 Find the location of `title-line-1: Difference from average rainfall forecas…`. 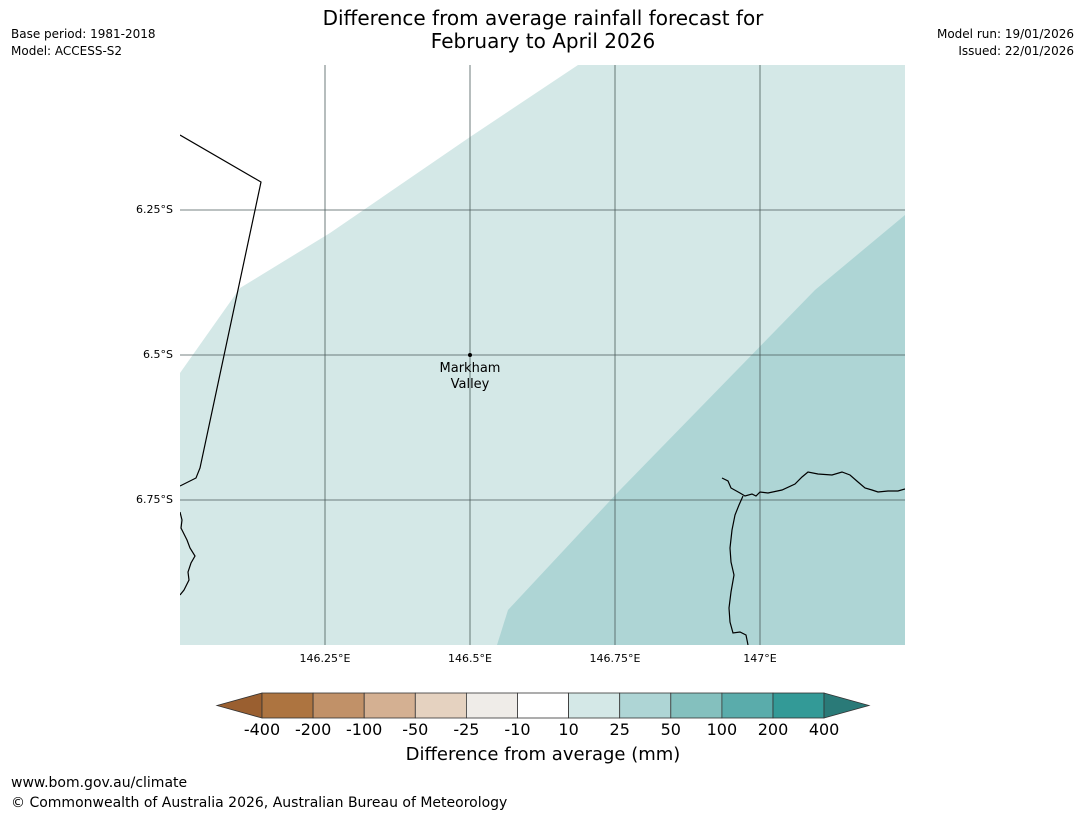

title-line-1: Difference from average rainfall forecas… is located at coordinates (543, 18).